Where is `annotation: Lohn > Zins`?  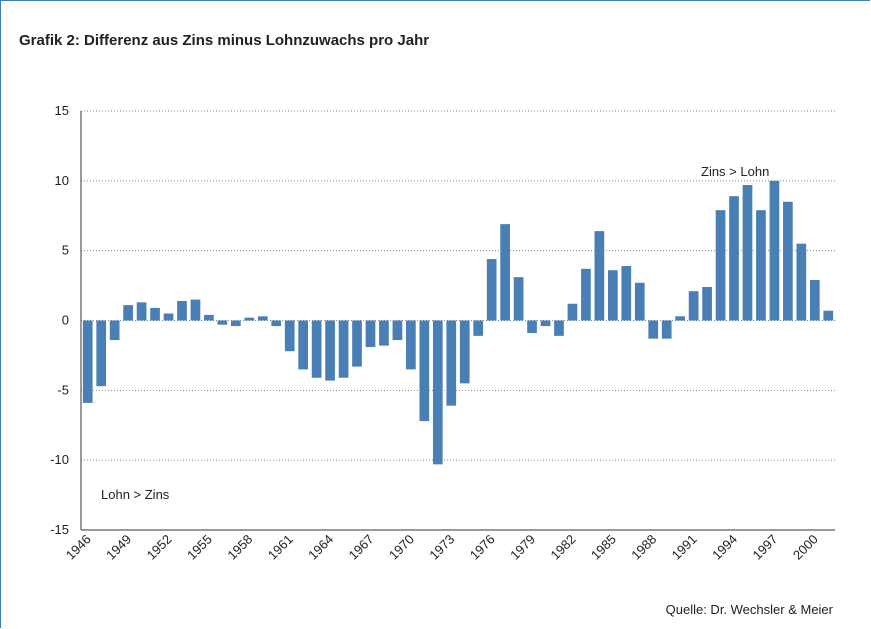
annotation: Lohn > Zins is located at coordinates (135, 494).